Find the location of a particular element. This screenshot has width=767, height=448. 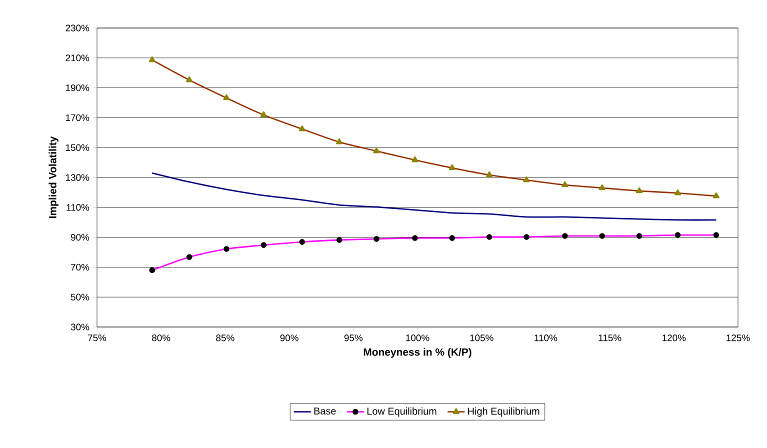

y-tick-label: 70% is located at coordinates (80, 267).